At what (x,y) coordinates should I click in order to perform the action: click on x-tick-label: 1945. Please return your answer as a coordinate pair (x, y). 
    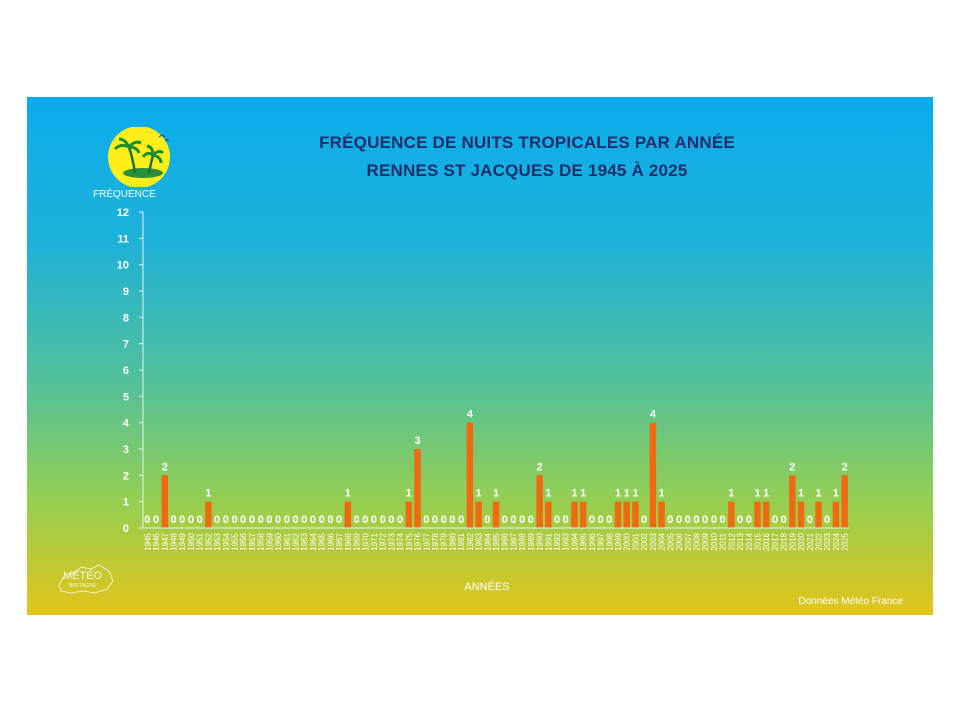
    Looking at the image, I should click on (147, 541).